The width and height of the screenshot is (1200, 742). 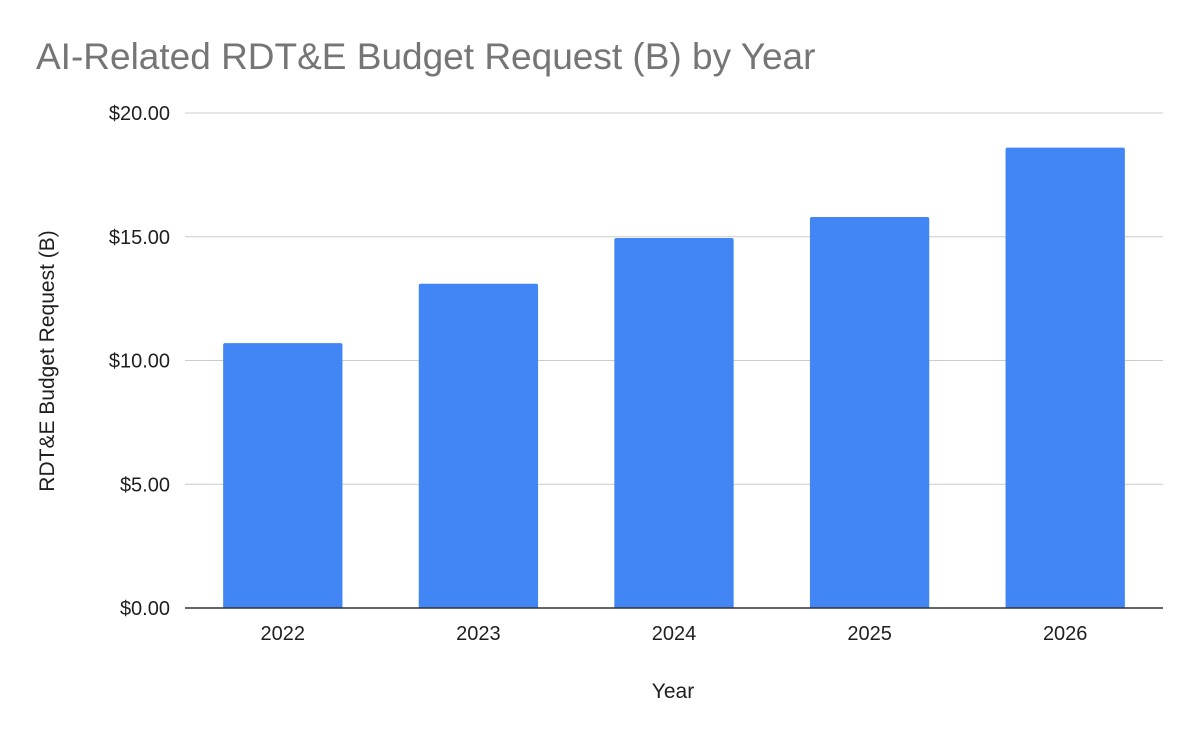 I want to click on x-axis-ticks: 2022 2023 2024 2025 2026, so click(x=674, y=634).